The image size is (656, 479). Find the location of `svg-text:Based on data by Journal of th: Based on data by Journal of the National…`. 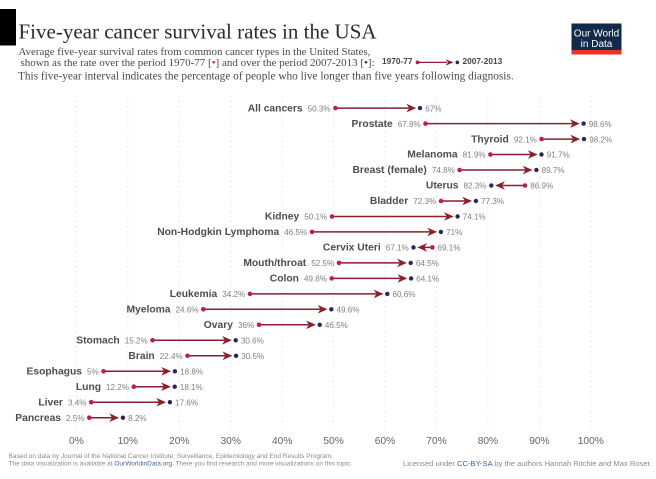

svg-text:Based on data by Journal of th: Based on data by Journal of the National… is located at coordinates (171, 456).